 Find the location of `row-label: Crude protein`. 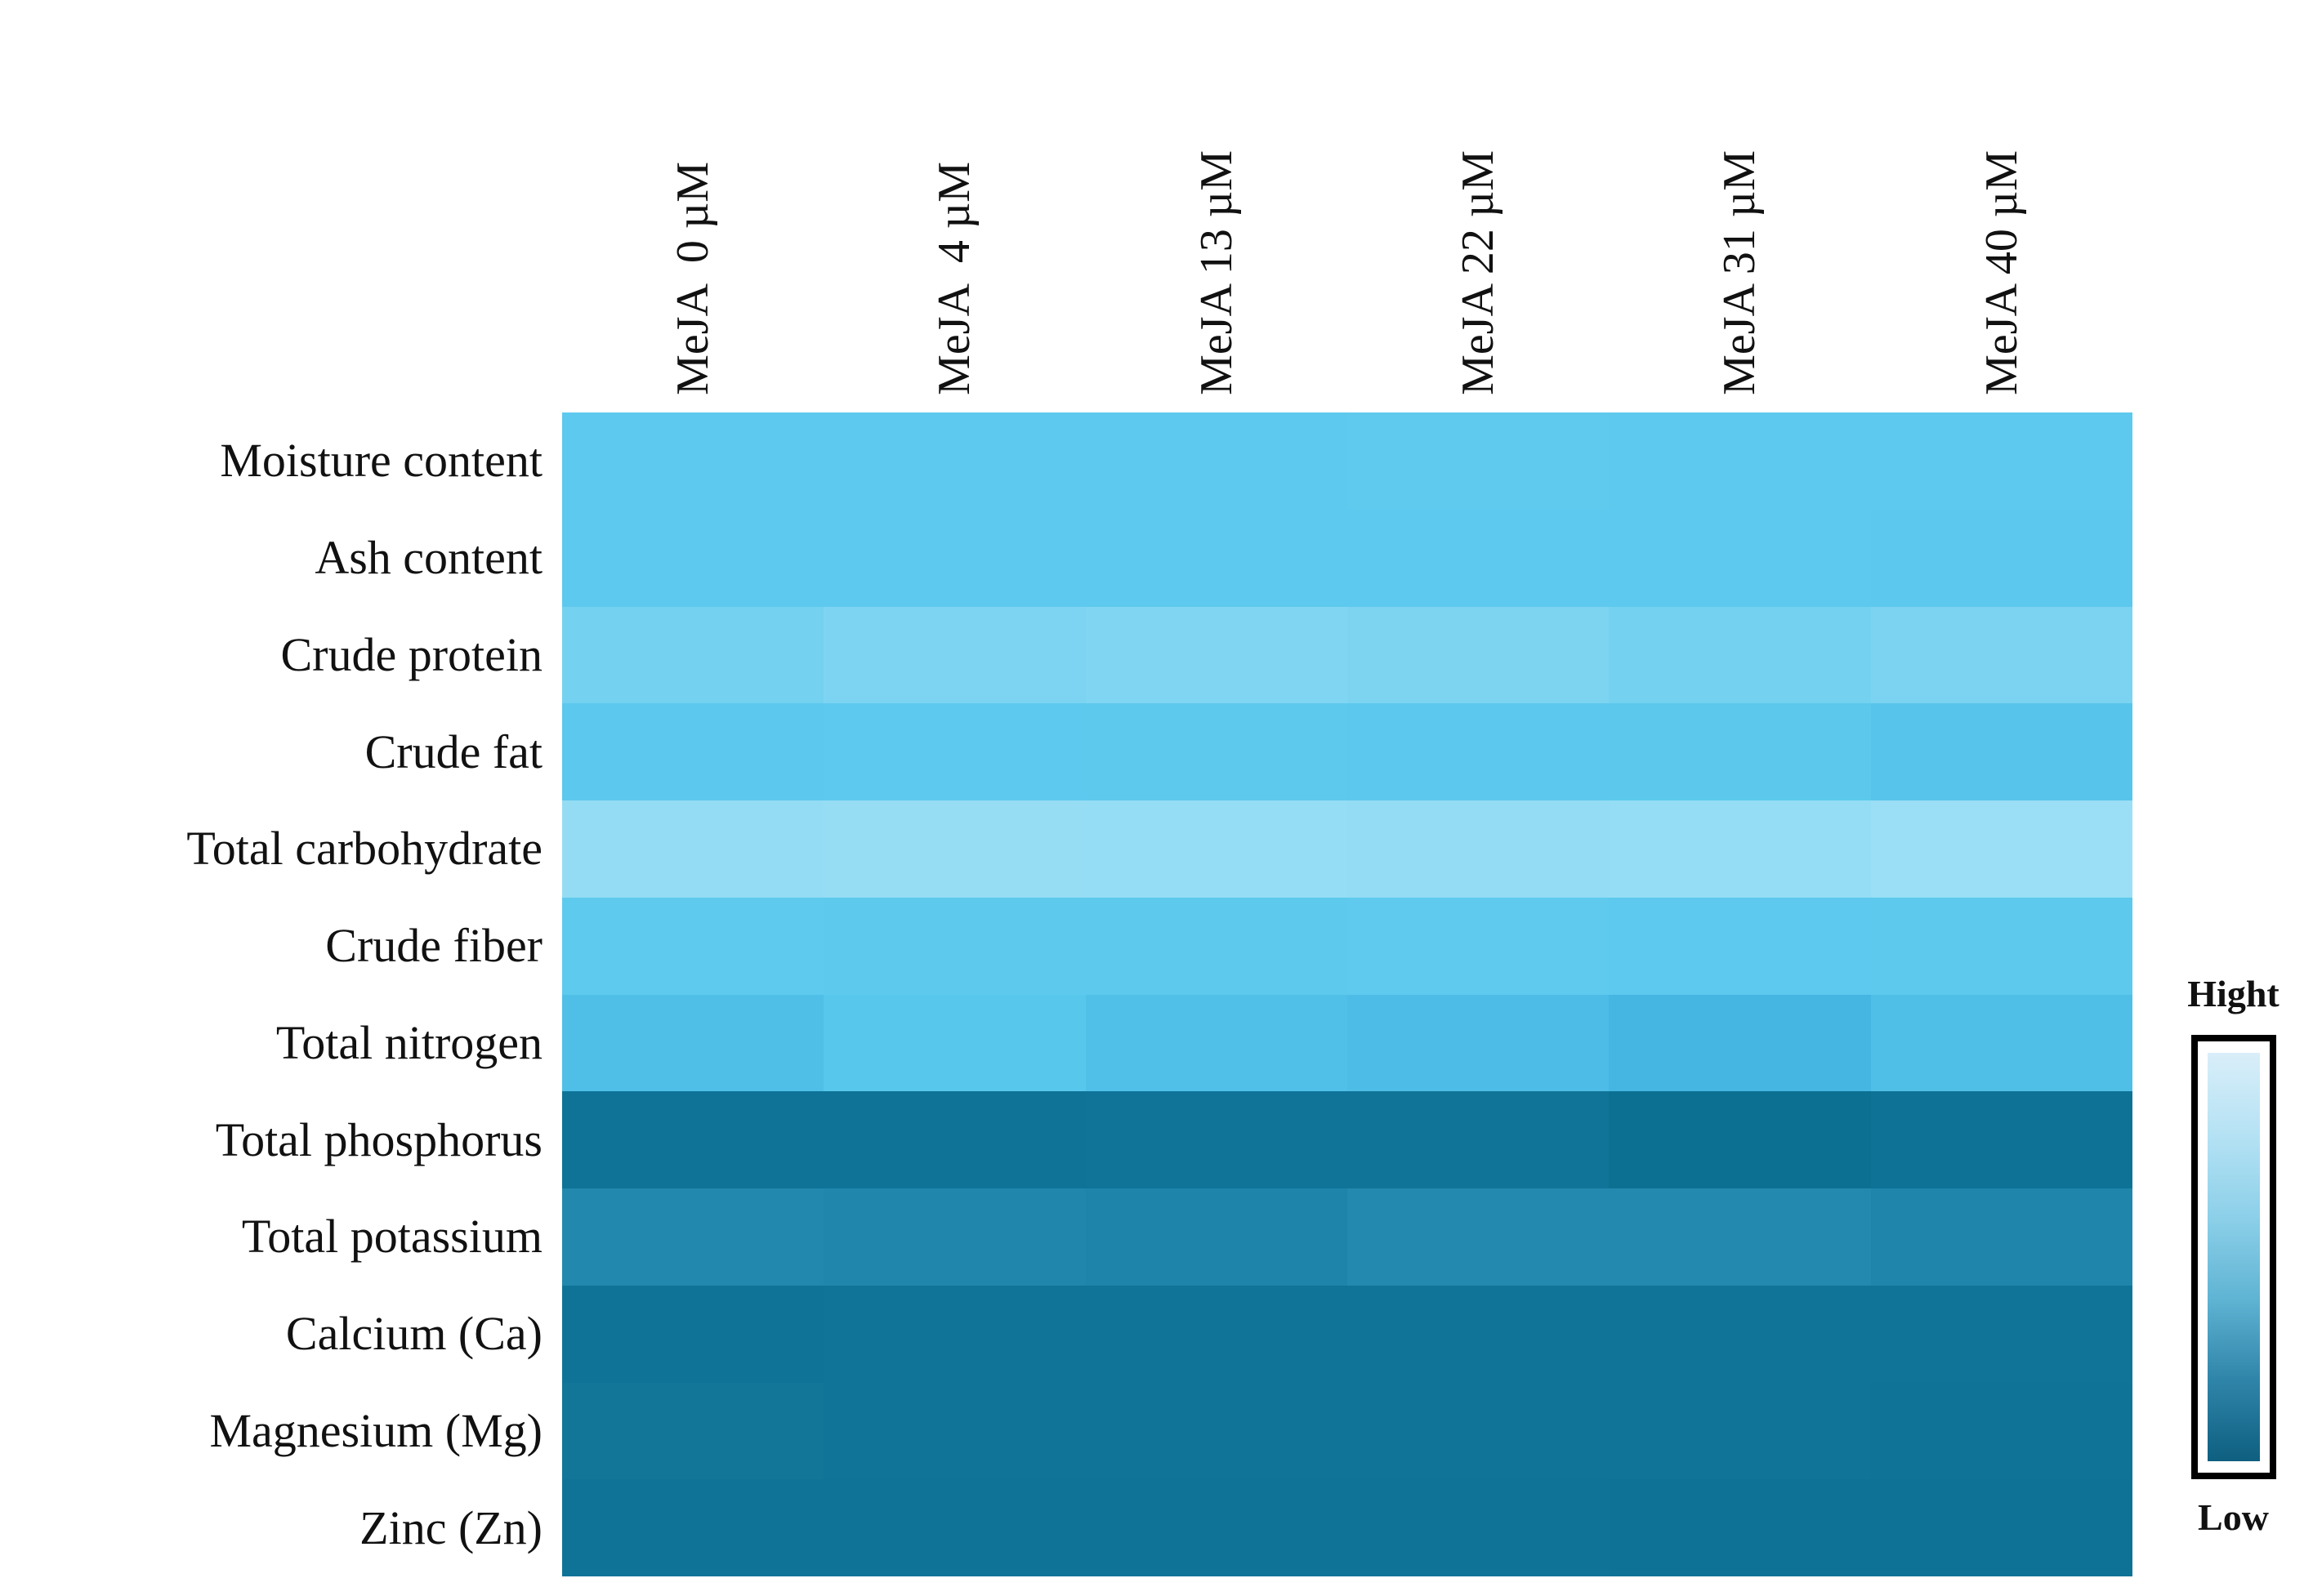

row-label: Crude protein is located at coordinates (412, 654).